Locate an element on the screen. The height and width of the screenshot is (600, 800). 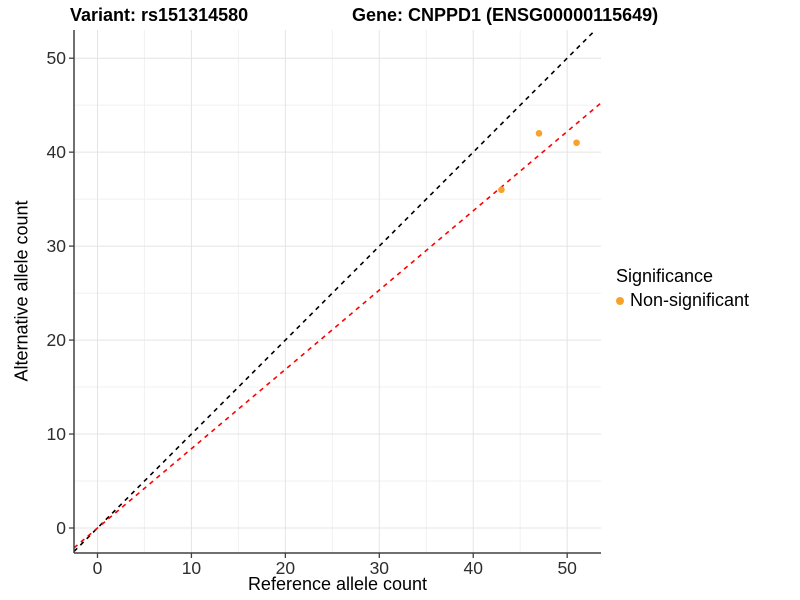
x-tick-label: 50 is located at coordinates (567, 568).